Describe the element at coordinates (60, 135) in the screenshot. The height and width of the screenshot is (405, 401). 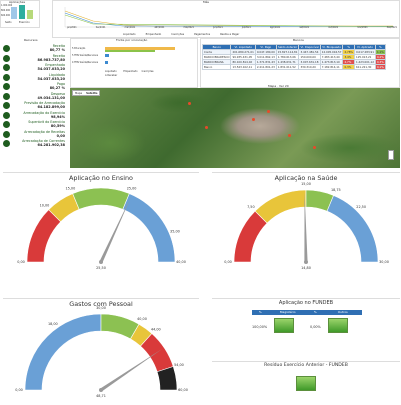
I see `kpi-value: 0,00` at that location.